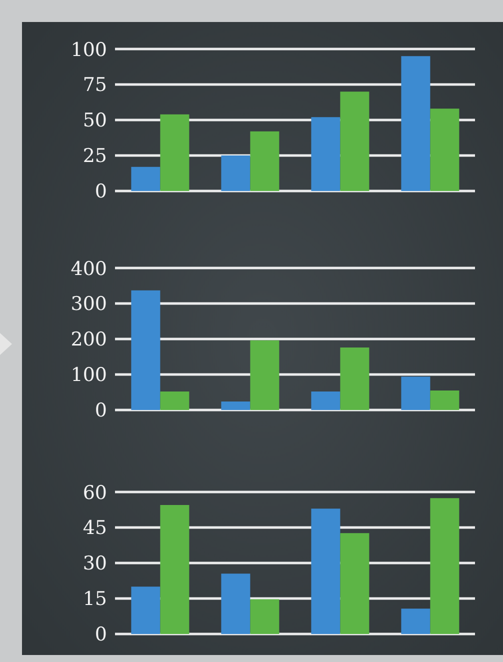 This screenshot has width=503, height=662. What do you see at coordinates (94, 493) in the screenshot?
I see `y-tick-label: 60` at bounding box center [94, 493].